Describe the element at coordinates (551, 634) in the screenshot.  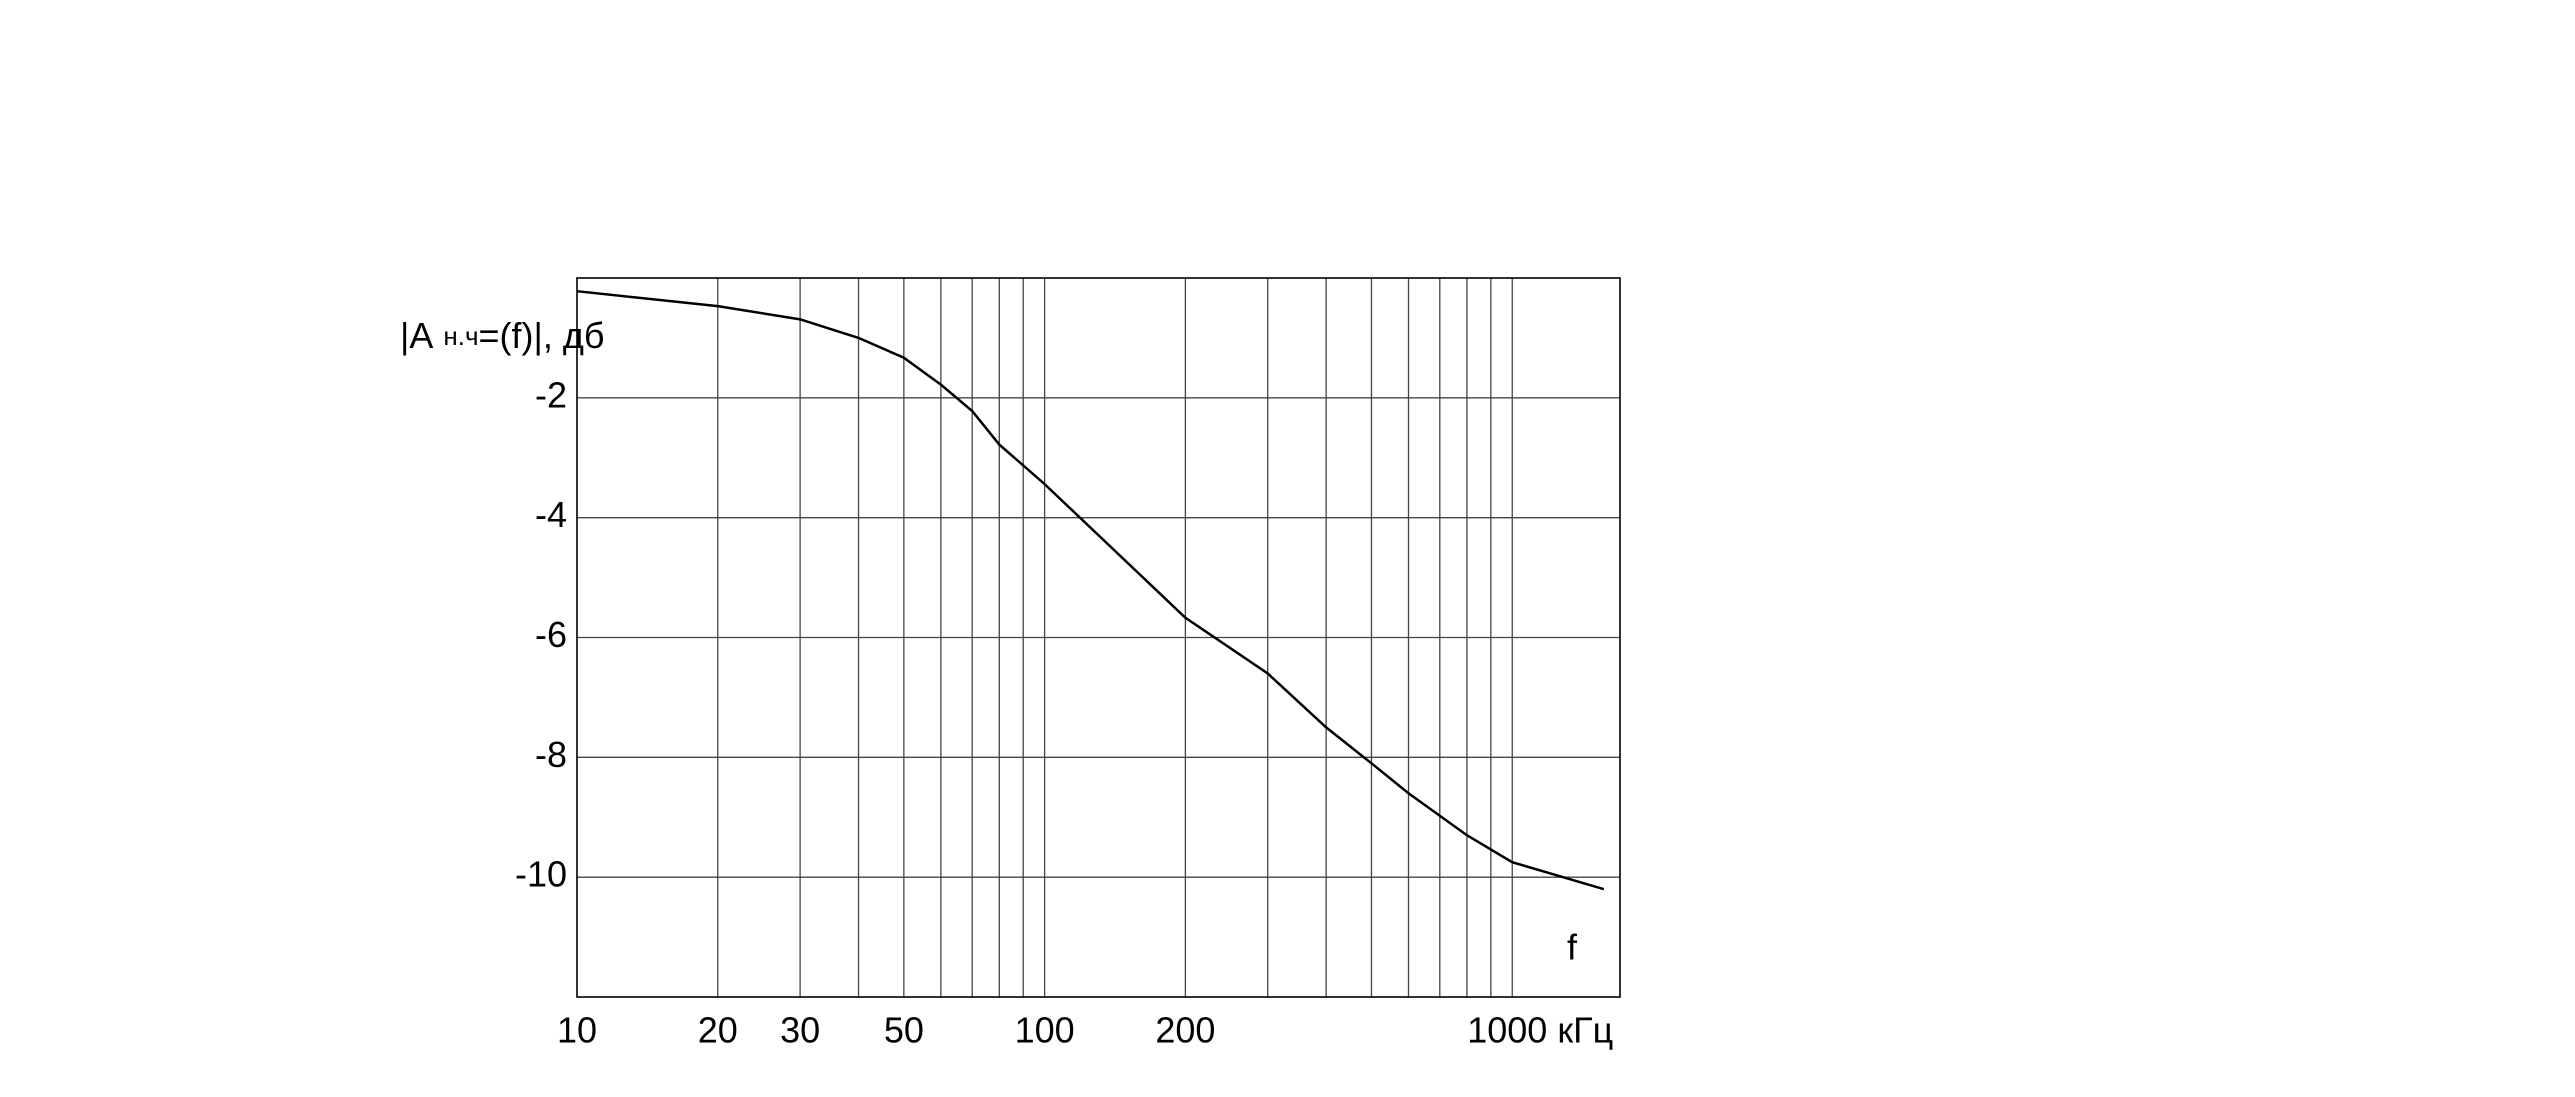
I see `y-tick-label: -6` at that location.